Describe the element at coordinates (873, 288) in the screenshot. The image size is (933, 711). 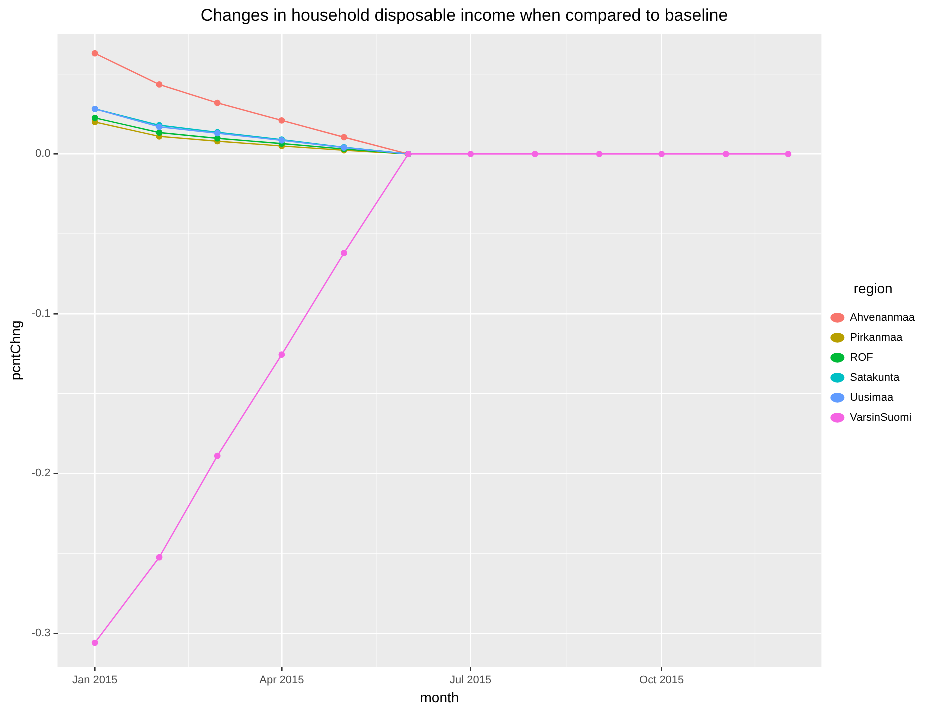
I see `legend-title: region` at that location.